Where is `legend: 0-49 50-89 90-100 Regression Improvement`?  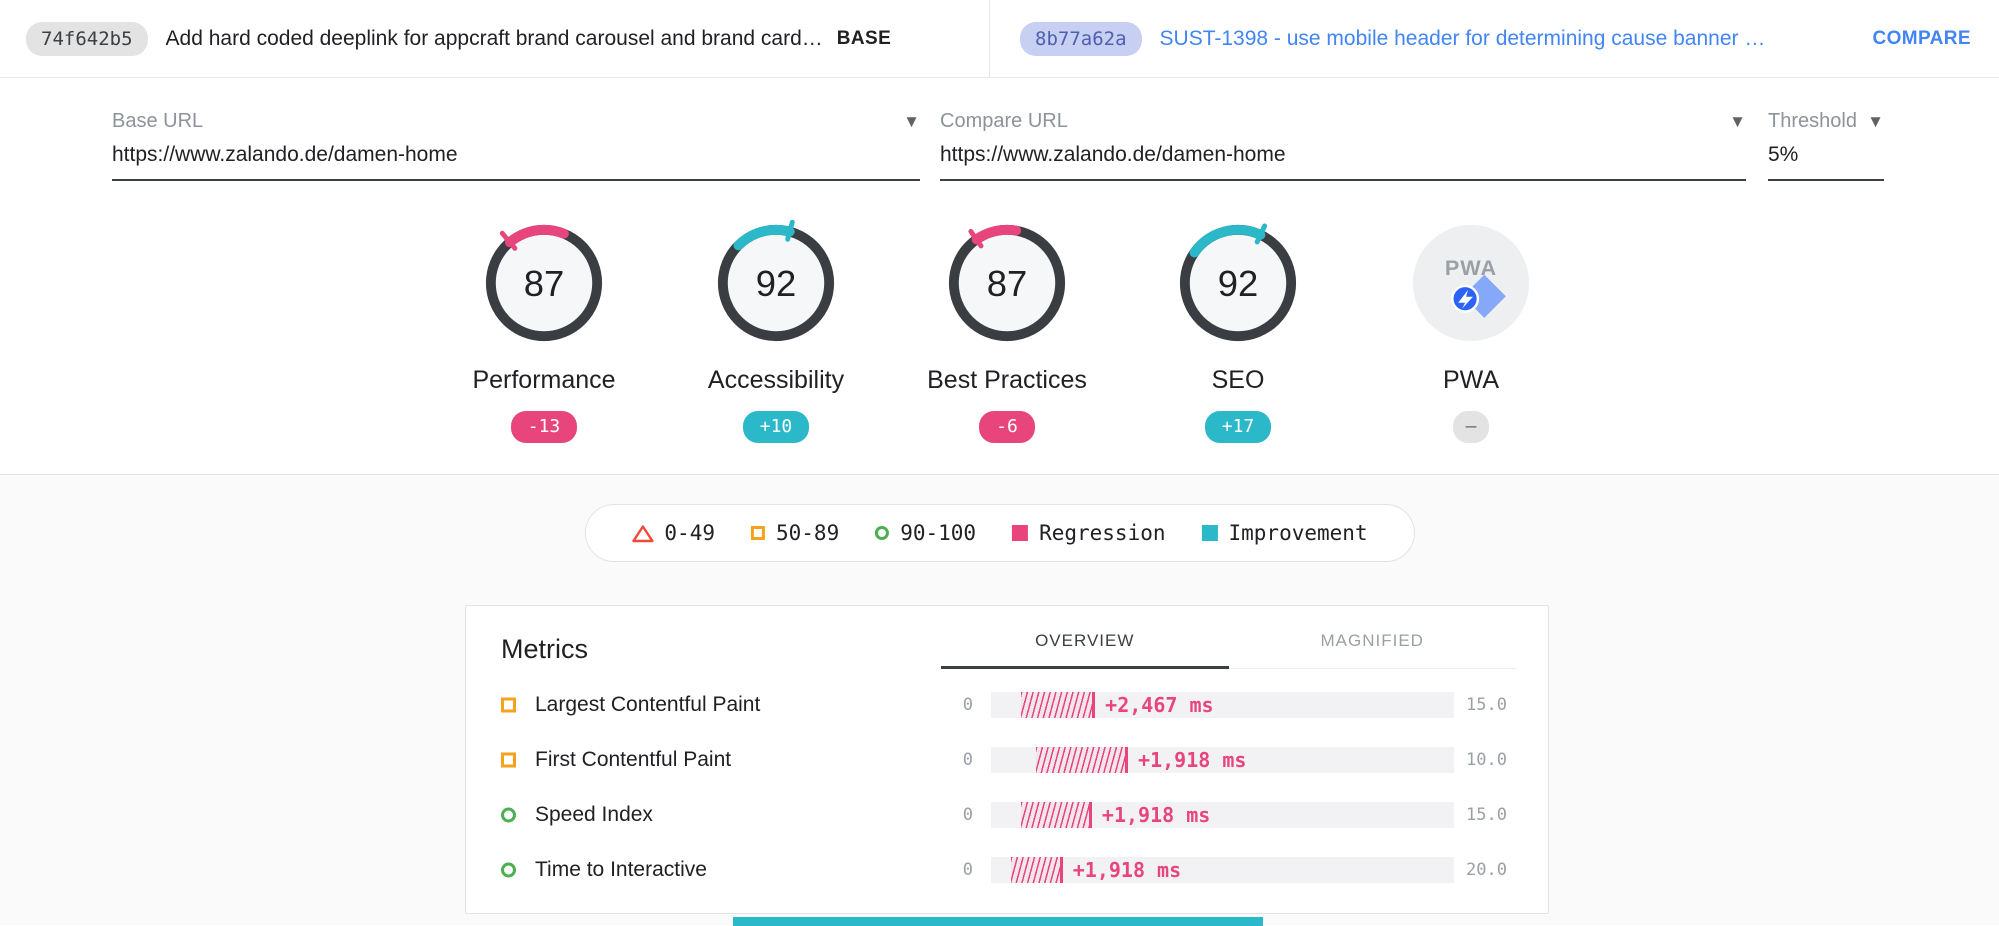
legend: 0-49 50-89 90-100 Regression Improvement is located at coordinates (999, 533).